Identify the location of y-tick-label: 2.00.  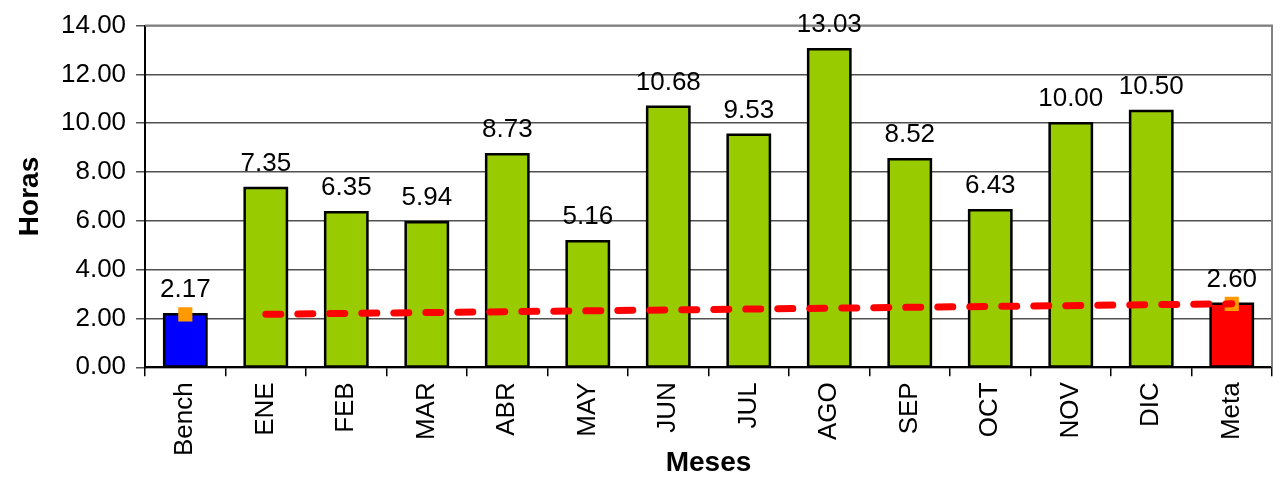
(101, 316).